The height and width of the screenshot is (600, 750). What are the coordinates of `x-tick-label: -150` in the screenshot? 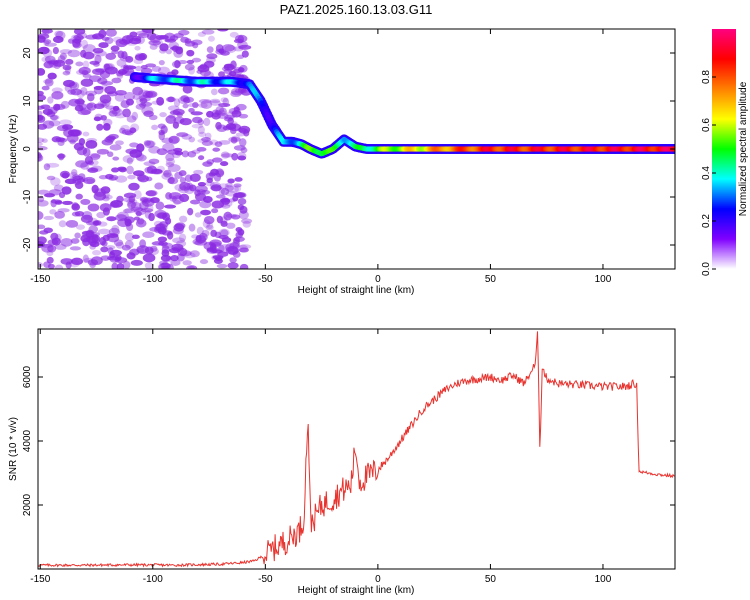 It's located at (40, 279).